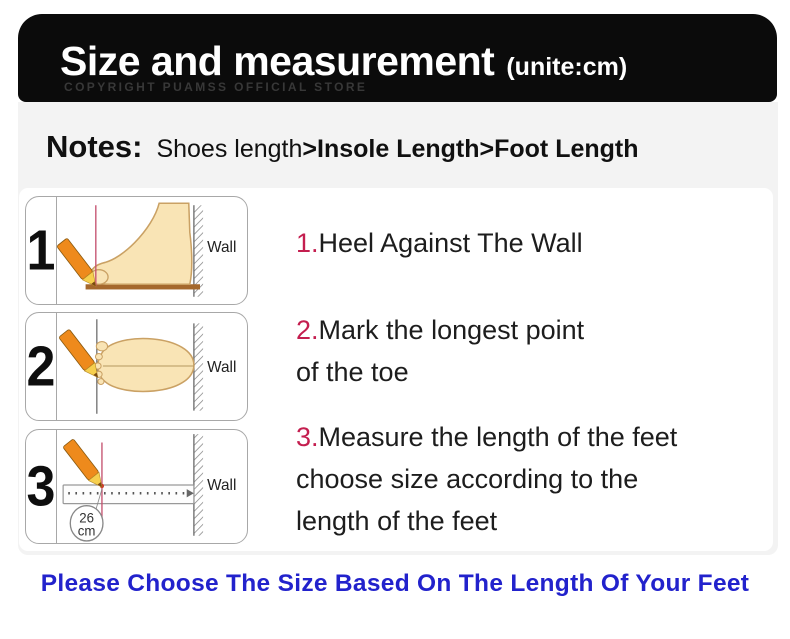 The height and width of the screenshot is (639, 790). I want to click on instruction-text: Measure the length of the feet, so click(498, 437).